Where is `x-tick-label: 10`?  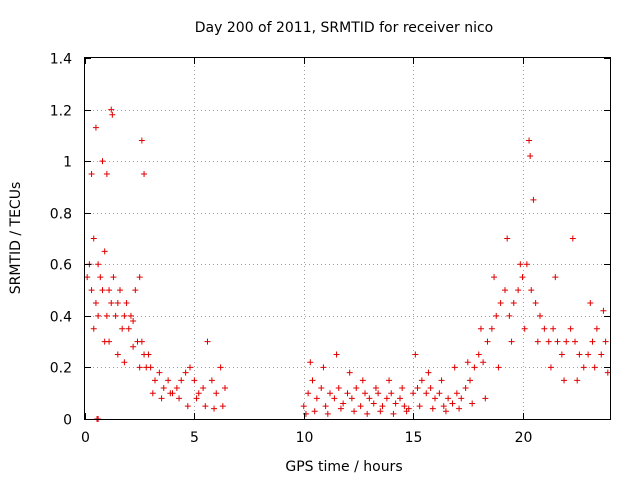 x-tick-label: 10 is located at coordinates (305, 438).